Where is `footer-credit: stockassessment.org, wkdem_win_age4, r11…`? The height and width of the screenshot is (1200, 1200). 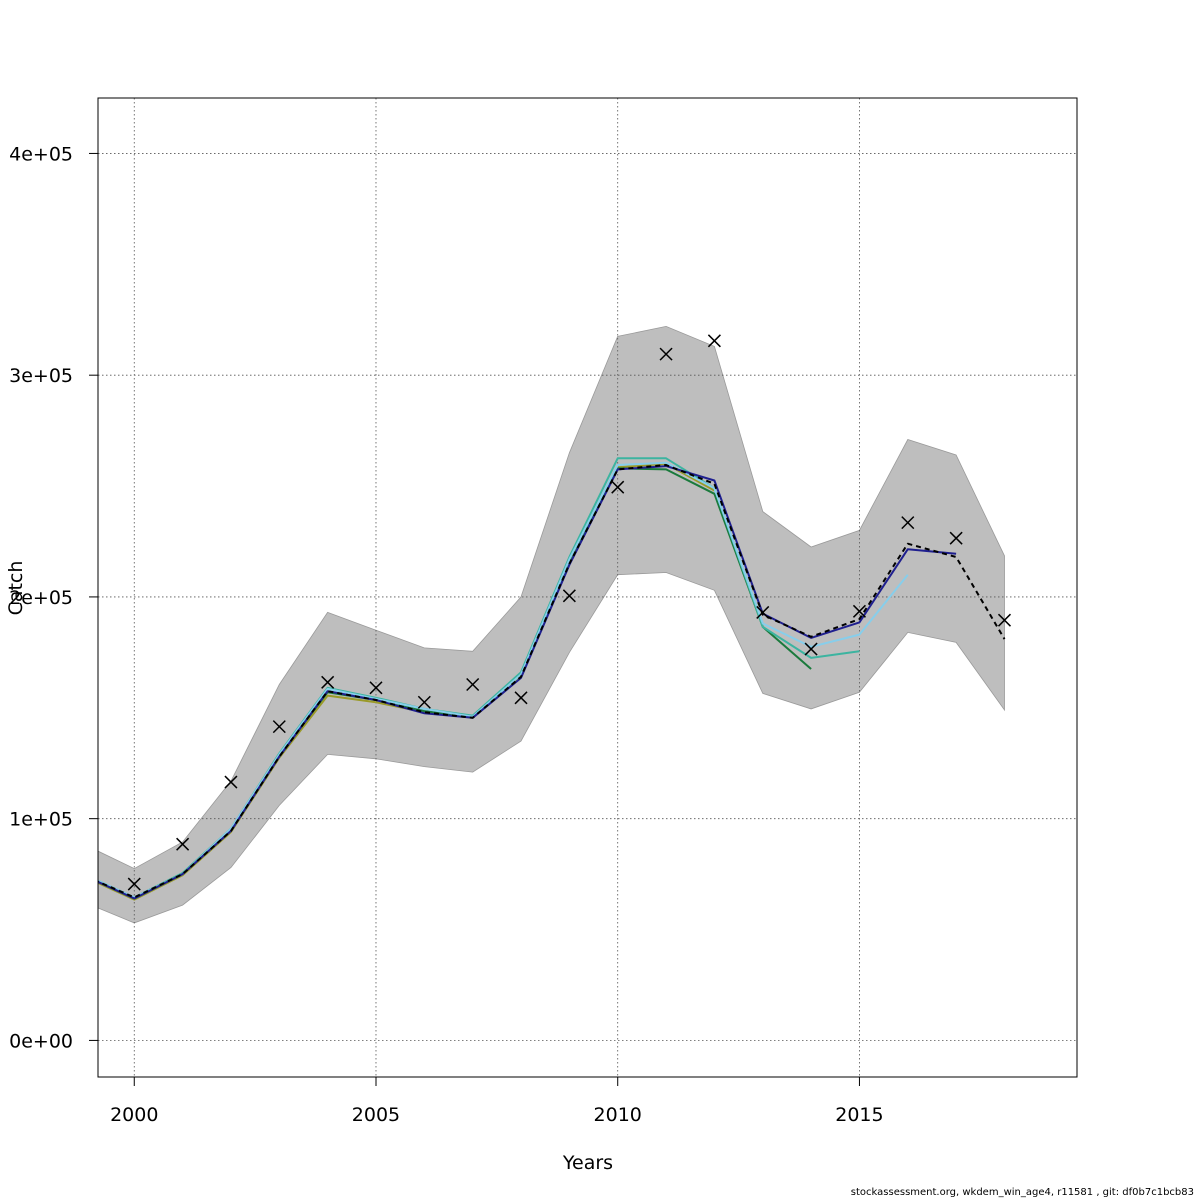
footer-credit: stockassessment.org, wkdem_win_age4, r11… is located at coordinates (1022, 1192).